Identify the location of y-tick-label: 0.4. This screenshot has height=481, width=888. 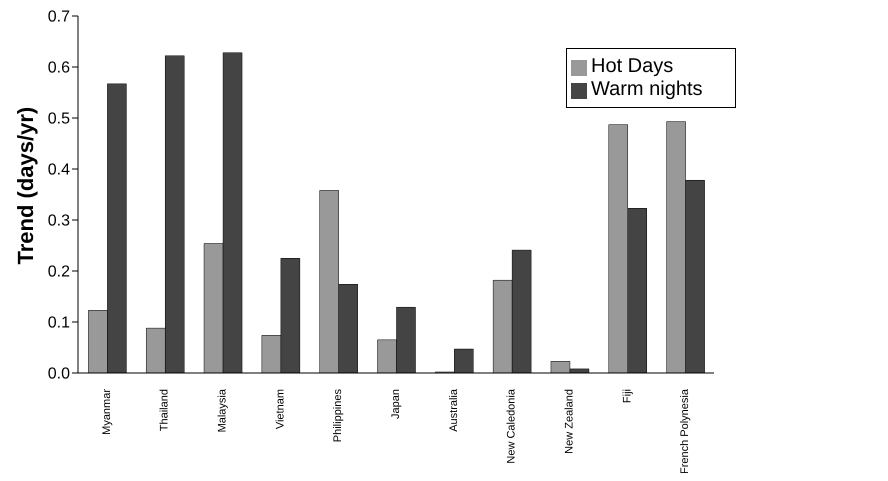
(59, 170).